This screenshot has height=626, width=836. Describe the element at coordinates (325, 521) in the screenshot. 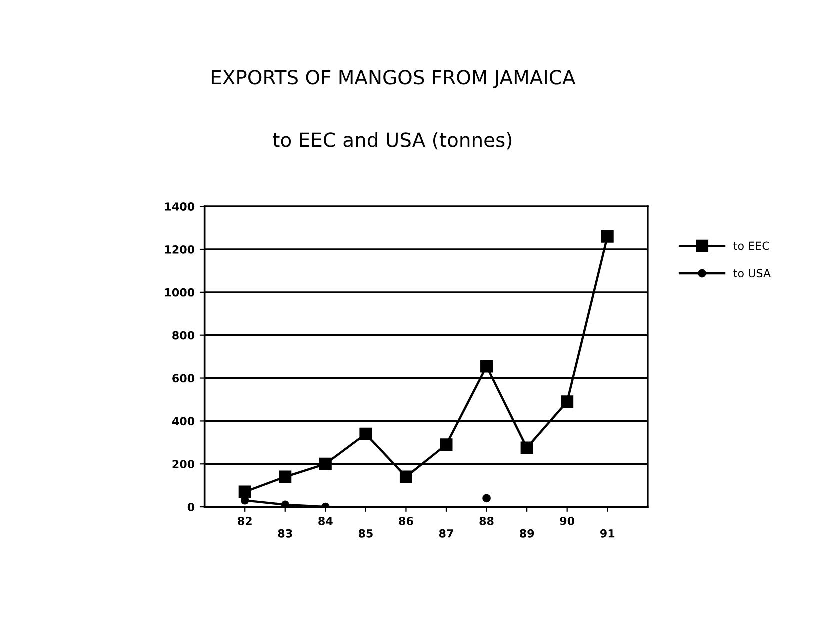

I see `x-tick-label: 84` at that location.